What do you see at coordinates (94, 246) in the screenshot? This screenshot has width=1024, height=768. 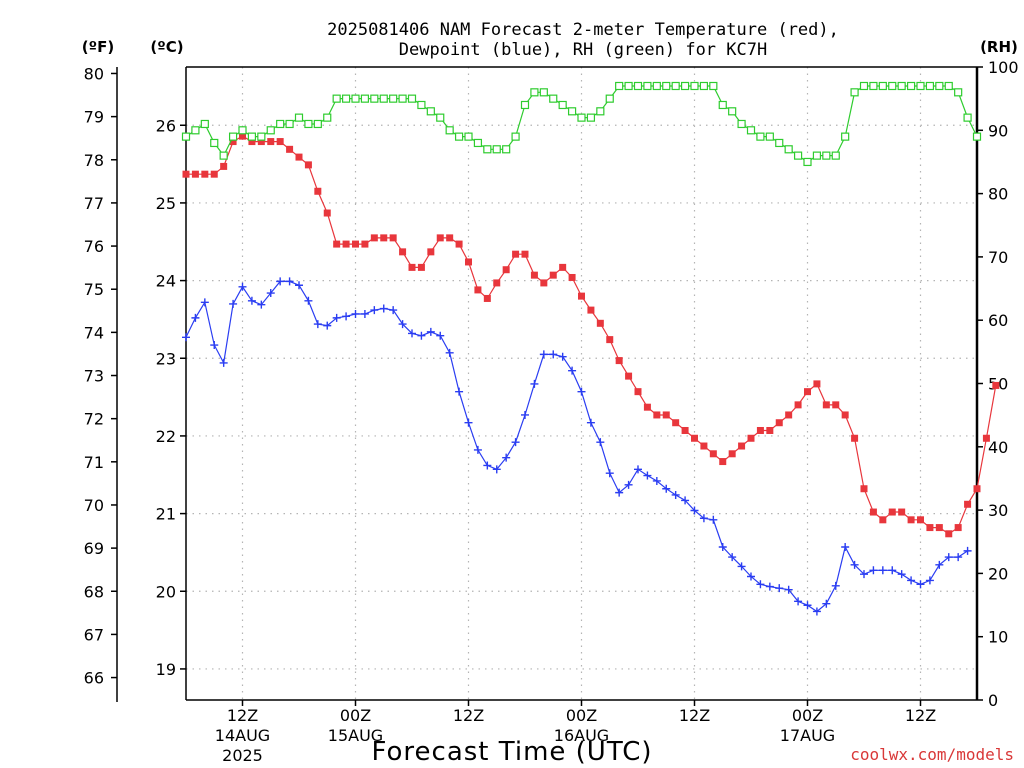 I see `fahrenheit-tick-label: 76` at bounding box center [94, 246].